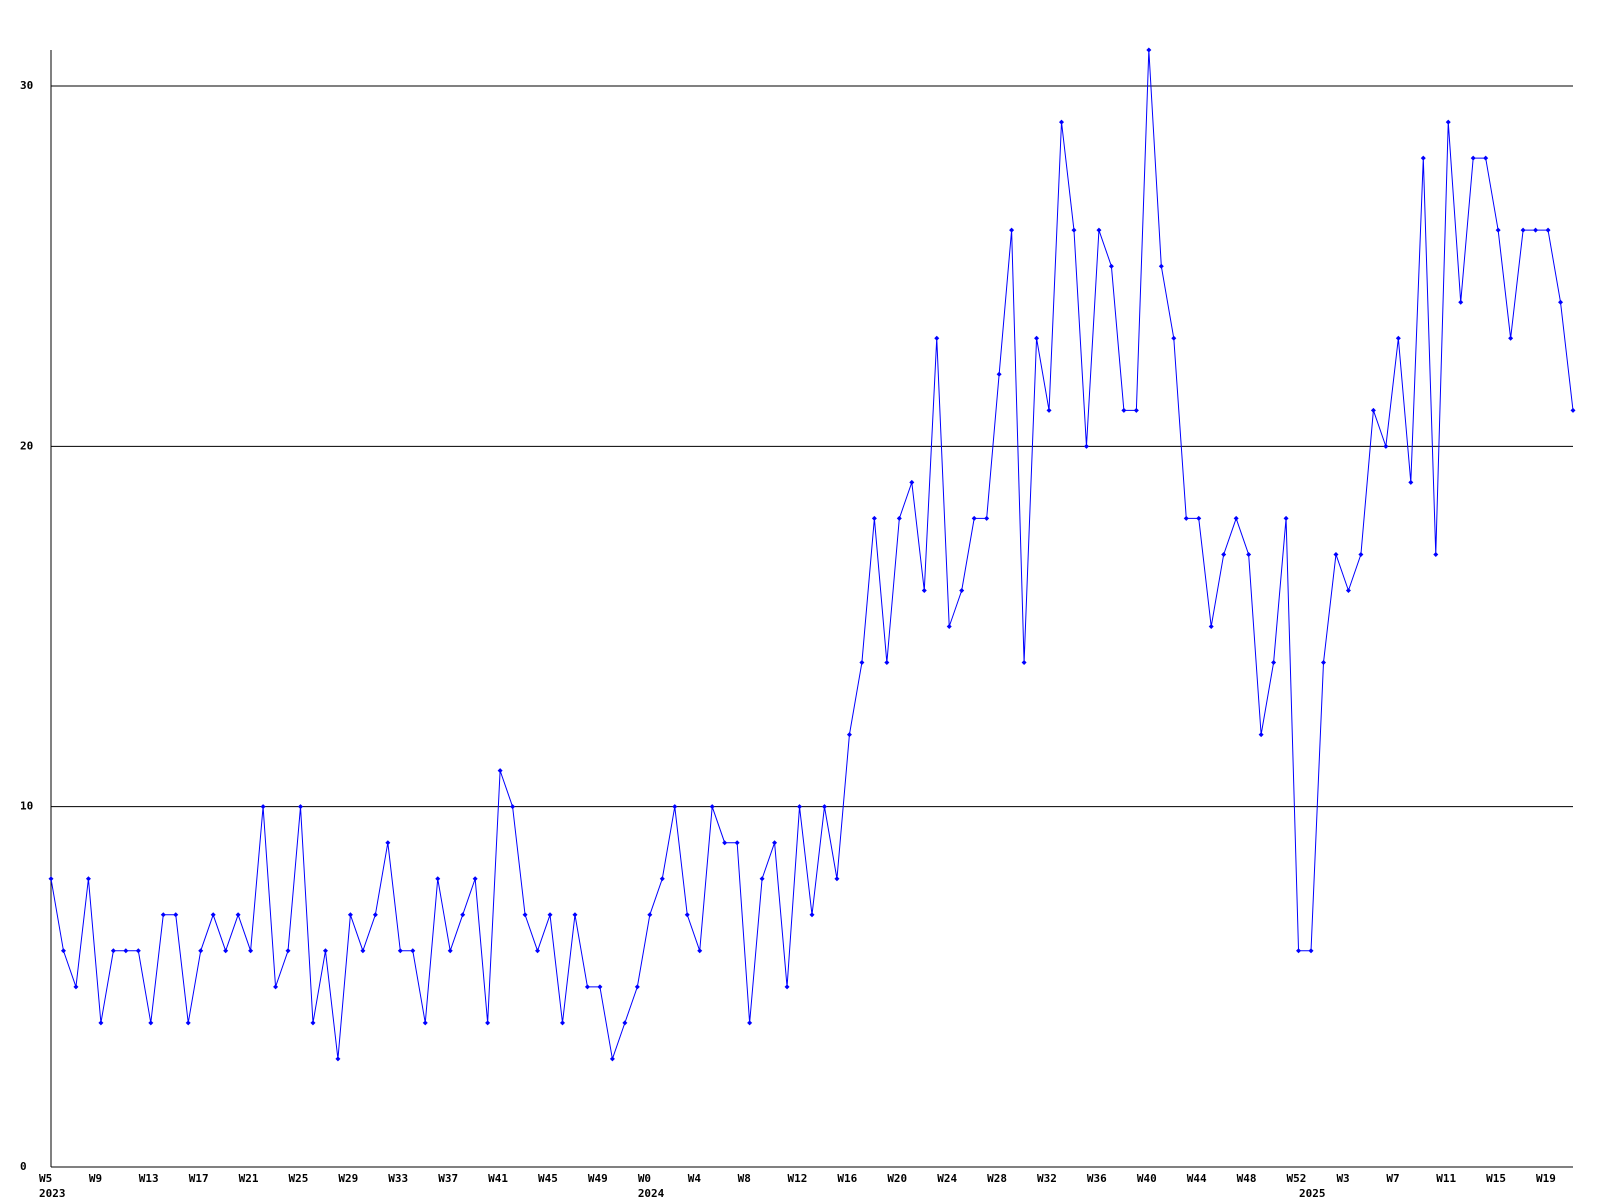 Image resolution: width=1600 pixels, height=1204 pixels. I want to click on x-year-label: 2025, so click(1312, 1193).